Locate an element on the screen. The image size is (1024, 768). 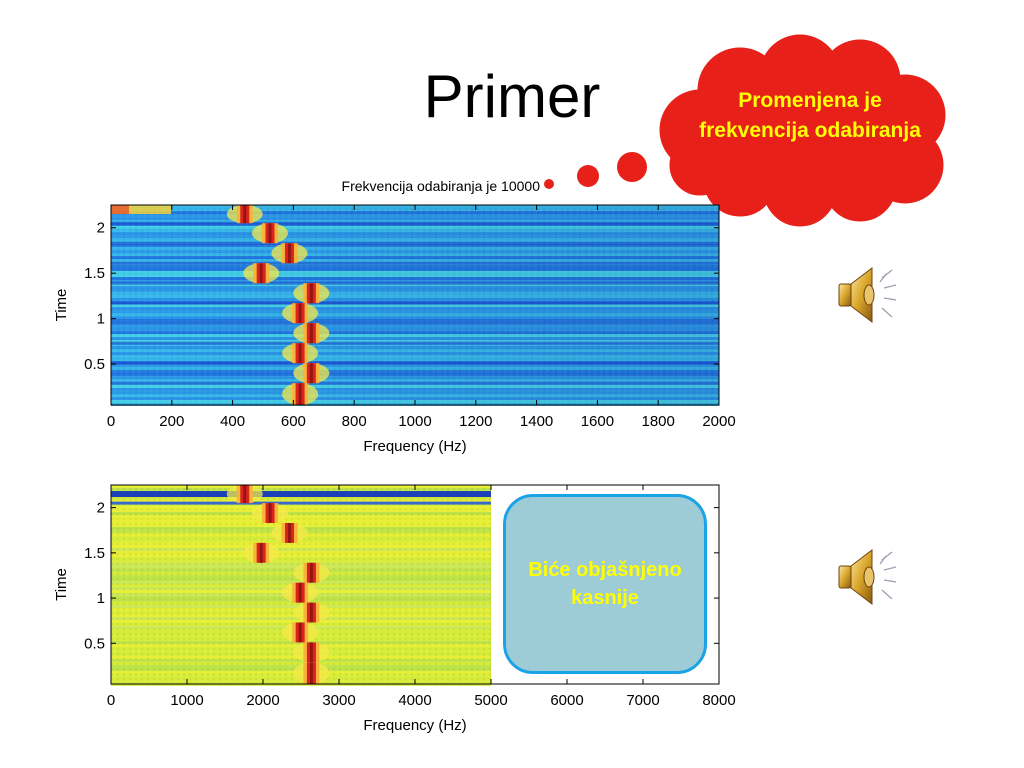
x-tick-label: 800 is located at coordinates (354, 421).